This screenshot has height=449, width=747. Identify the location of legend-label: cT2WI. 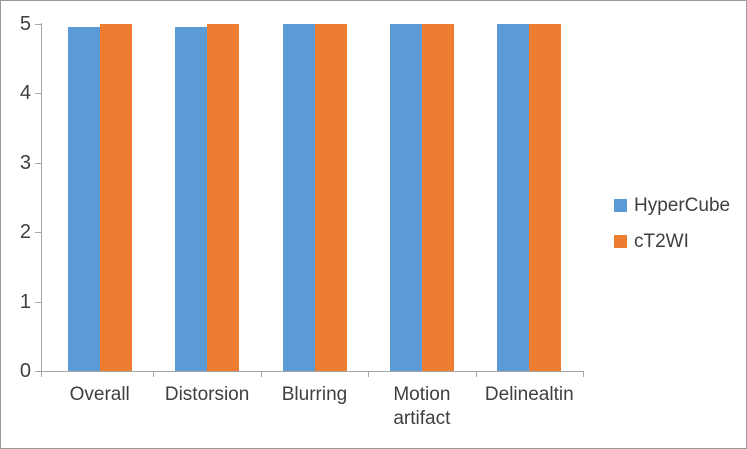
(661, 241).